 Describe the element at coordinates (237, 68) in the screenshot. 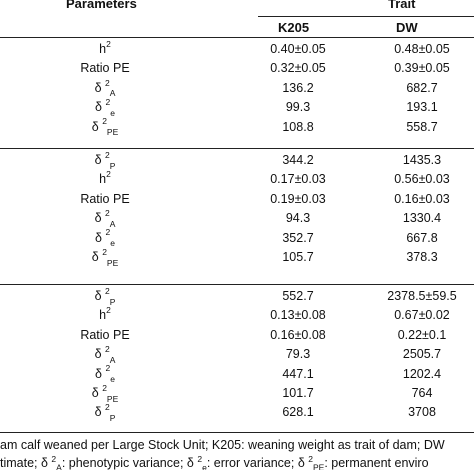

I see `table-row: Ratio PE 0.32±0.05 0.39±0.05` at that location.